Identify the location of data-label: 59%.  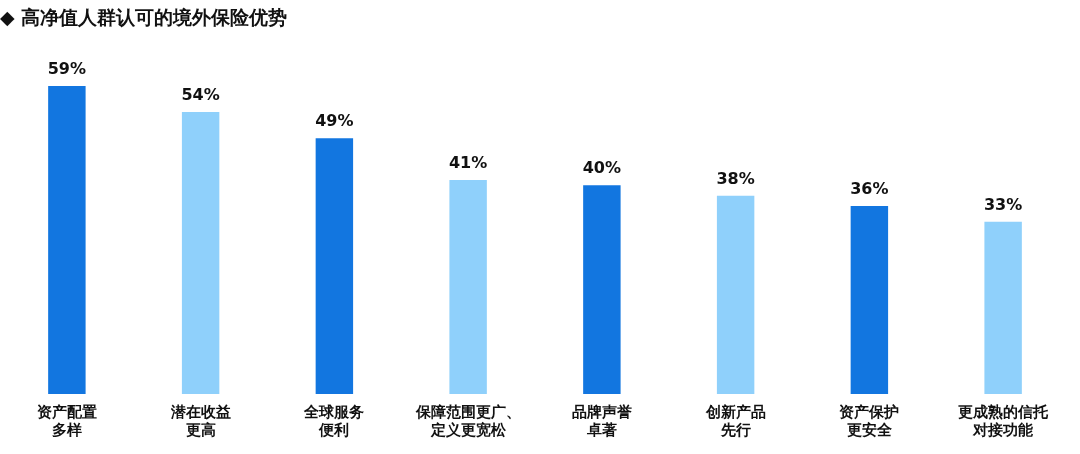
(67, 69).